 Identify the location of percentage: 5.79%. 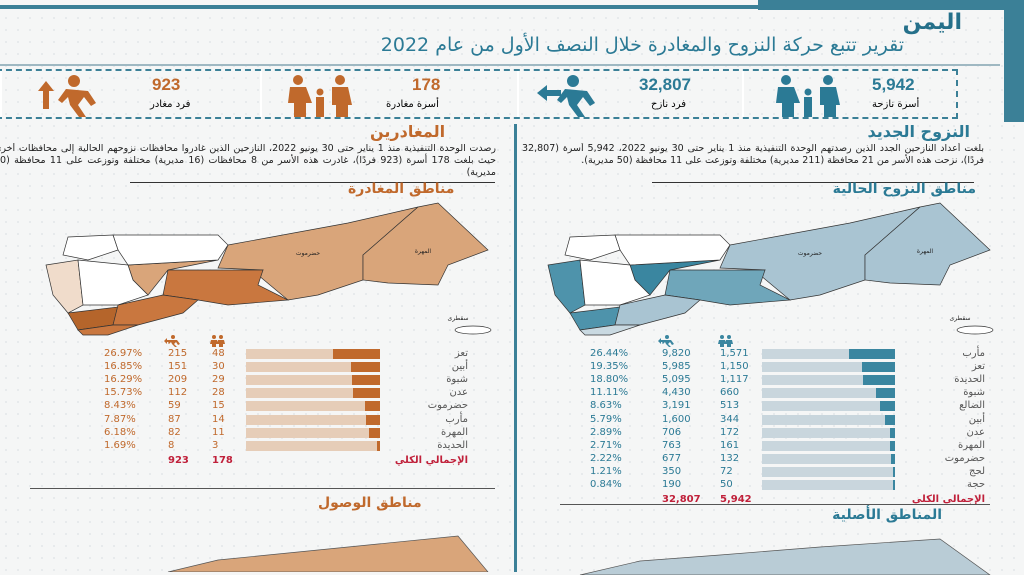
(606, 419).